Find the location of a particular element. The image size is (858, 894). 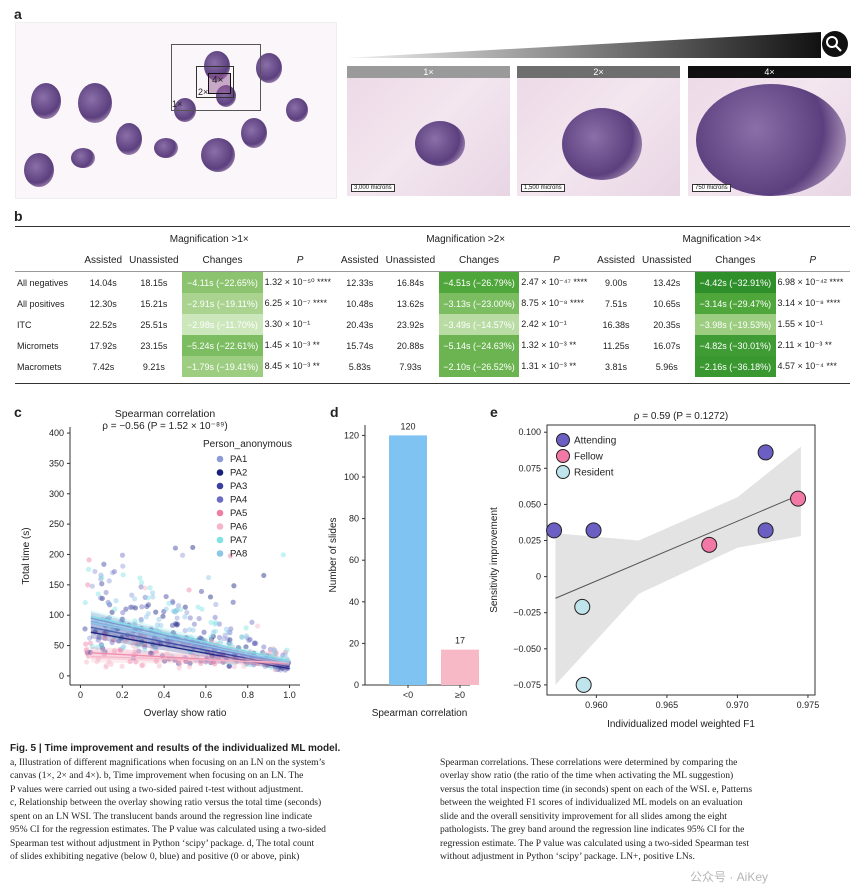

y-axis-label: Sensitivity improvement is located at coordinates (494, 560).